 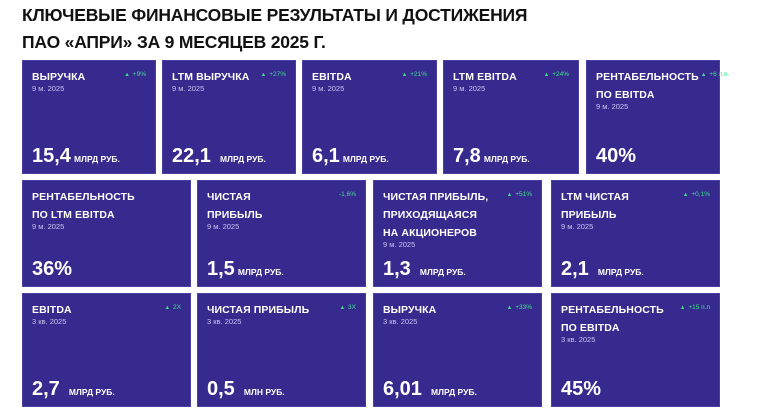 I want to click on change-badge: ▲ +27%, so click(x=273, y=74).